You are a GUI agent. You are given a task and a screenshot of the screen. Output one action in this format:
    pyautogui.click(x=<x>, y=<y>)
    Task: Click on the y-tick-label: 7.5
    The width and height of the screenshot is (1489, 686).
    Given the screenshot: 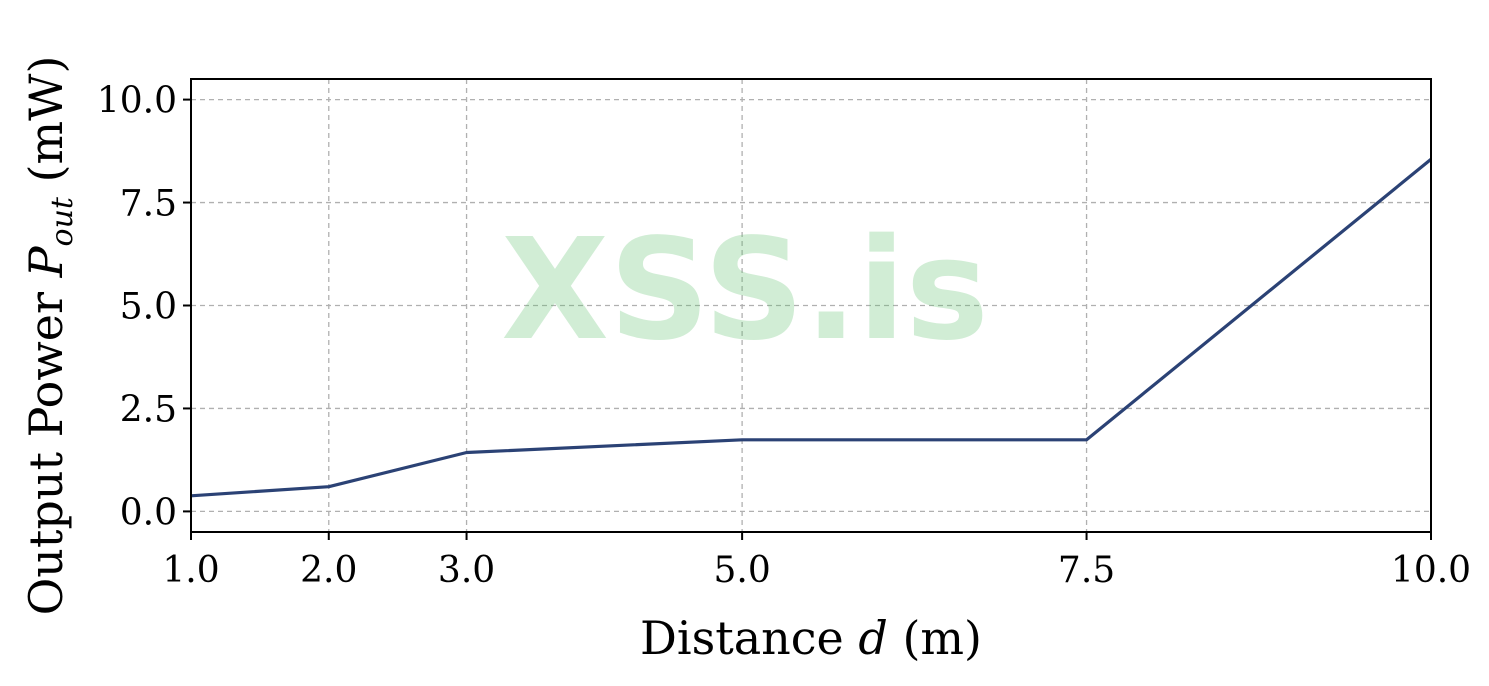 What is the action you would take?
    pyautogui.click(x=148, y=204)
    